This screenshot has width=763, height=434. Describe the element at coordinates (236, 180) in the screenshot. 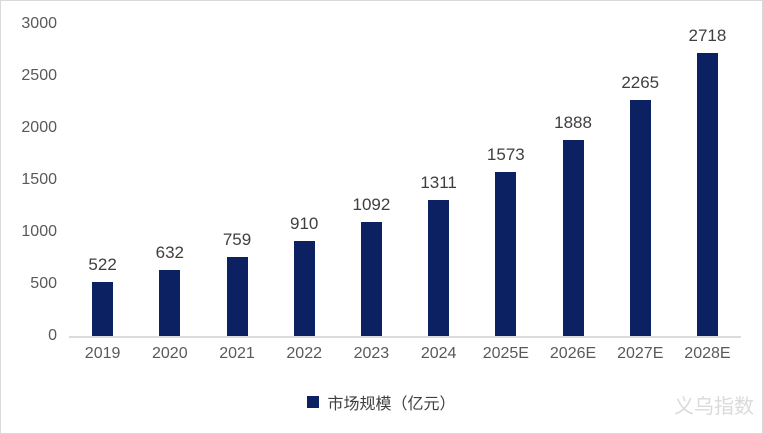

I see `bar-slot: 759` at that location.